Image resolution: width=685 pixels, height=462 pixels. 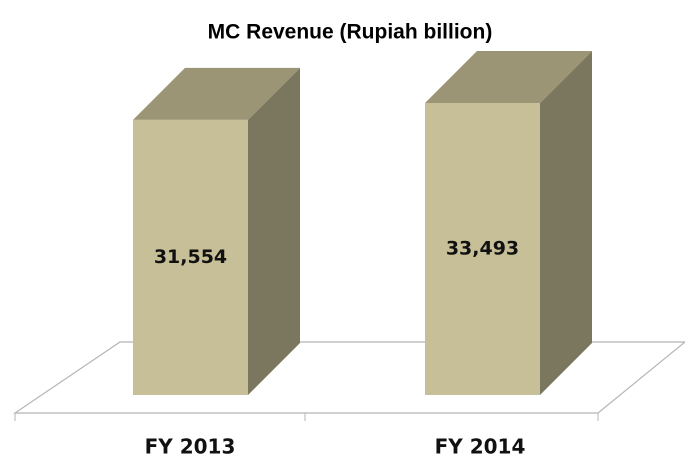 I want to click on value-label: 31,554, so click(x=190, y=257).